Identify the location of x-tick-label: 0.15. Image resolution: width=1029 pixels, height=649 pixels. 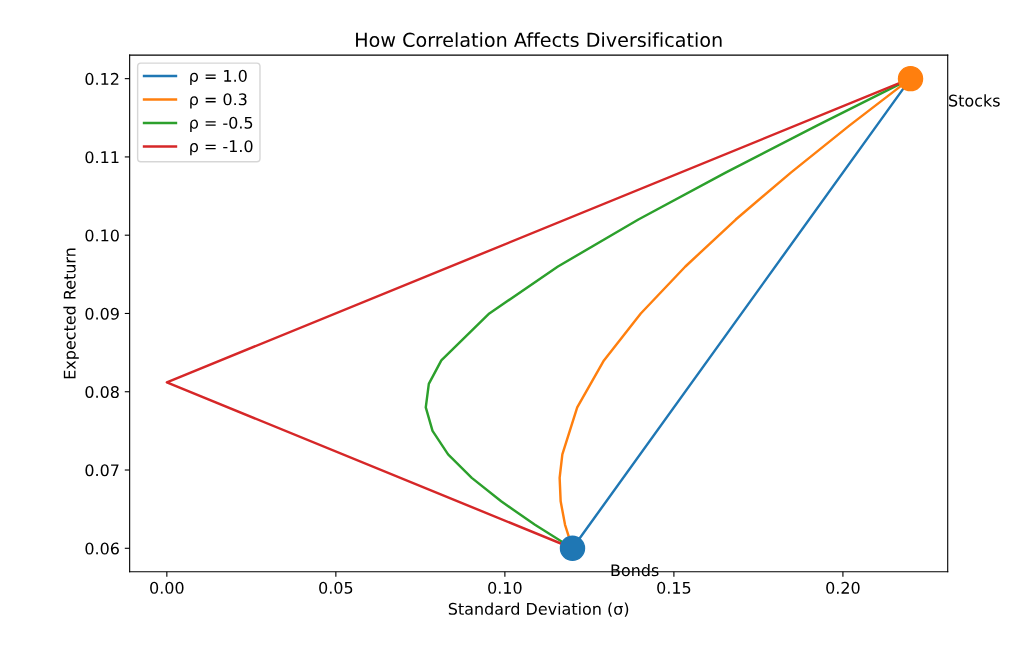
(674, 587).